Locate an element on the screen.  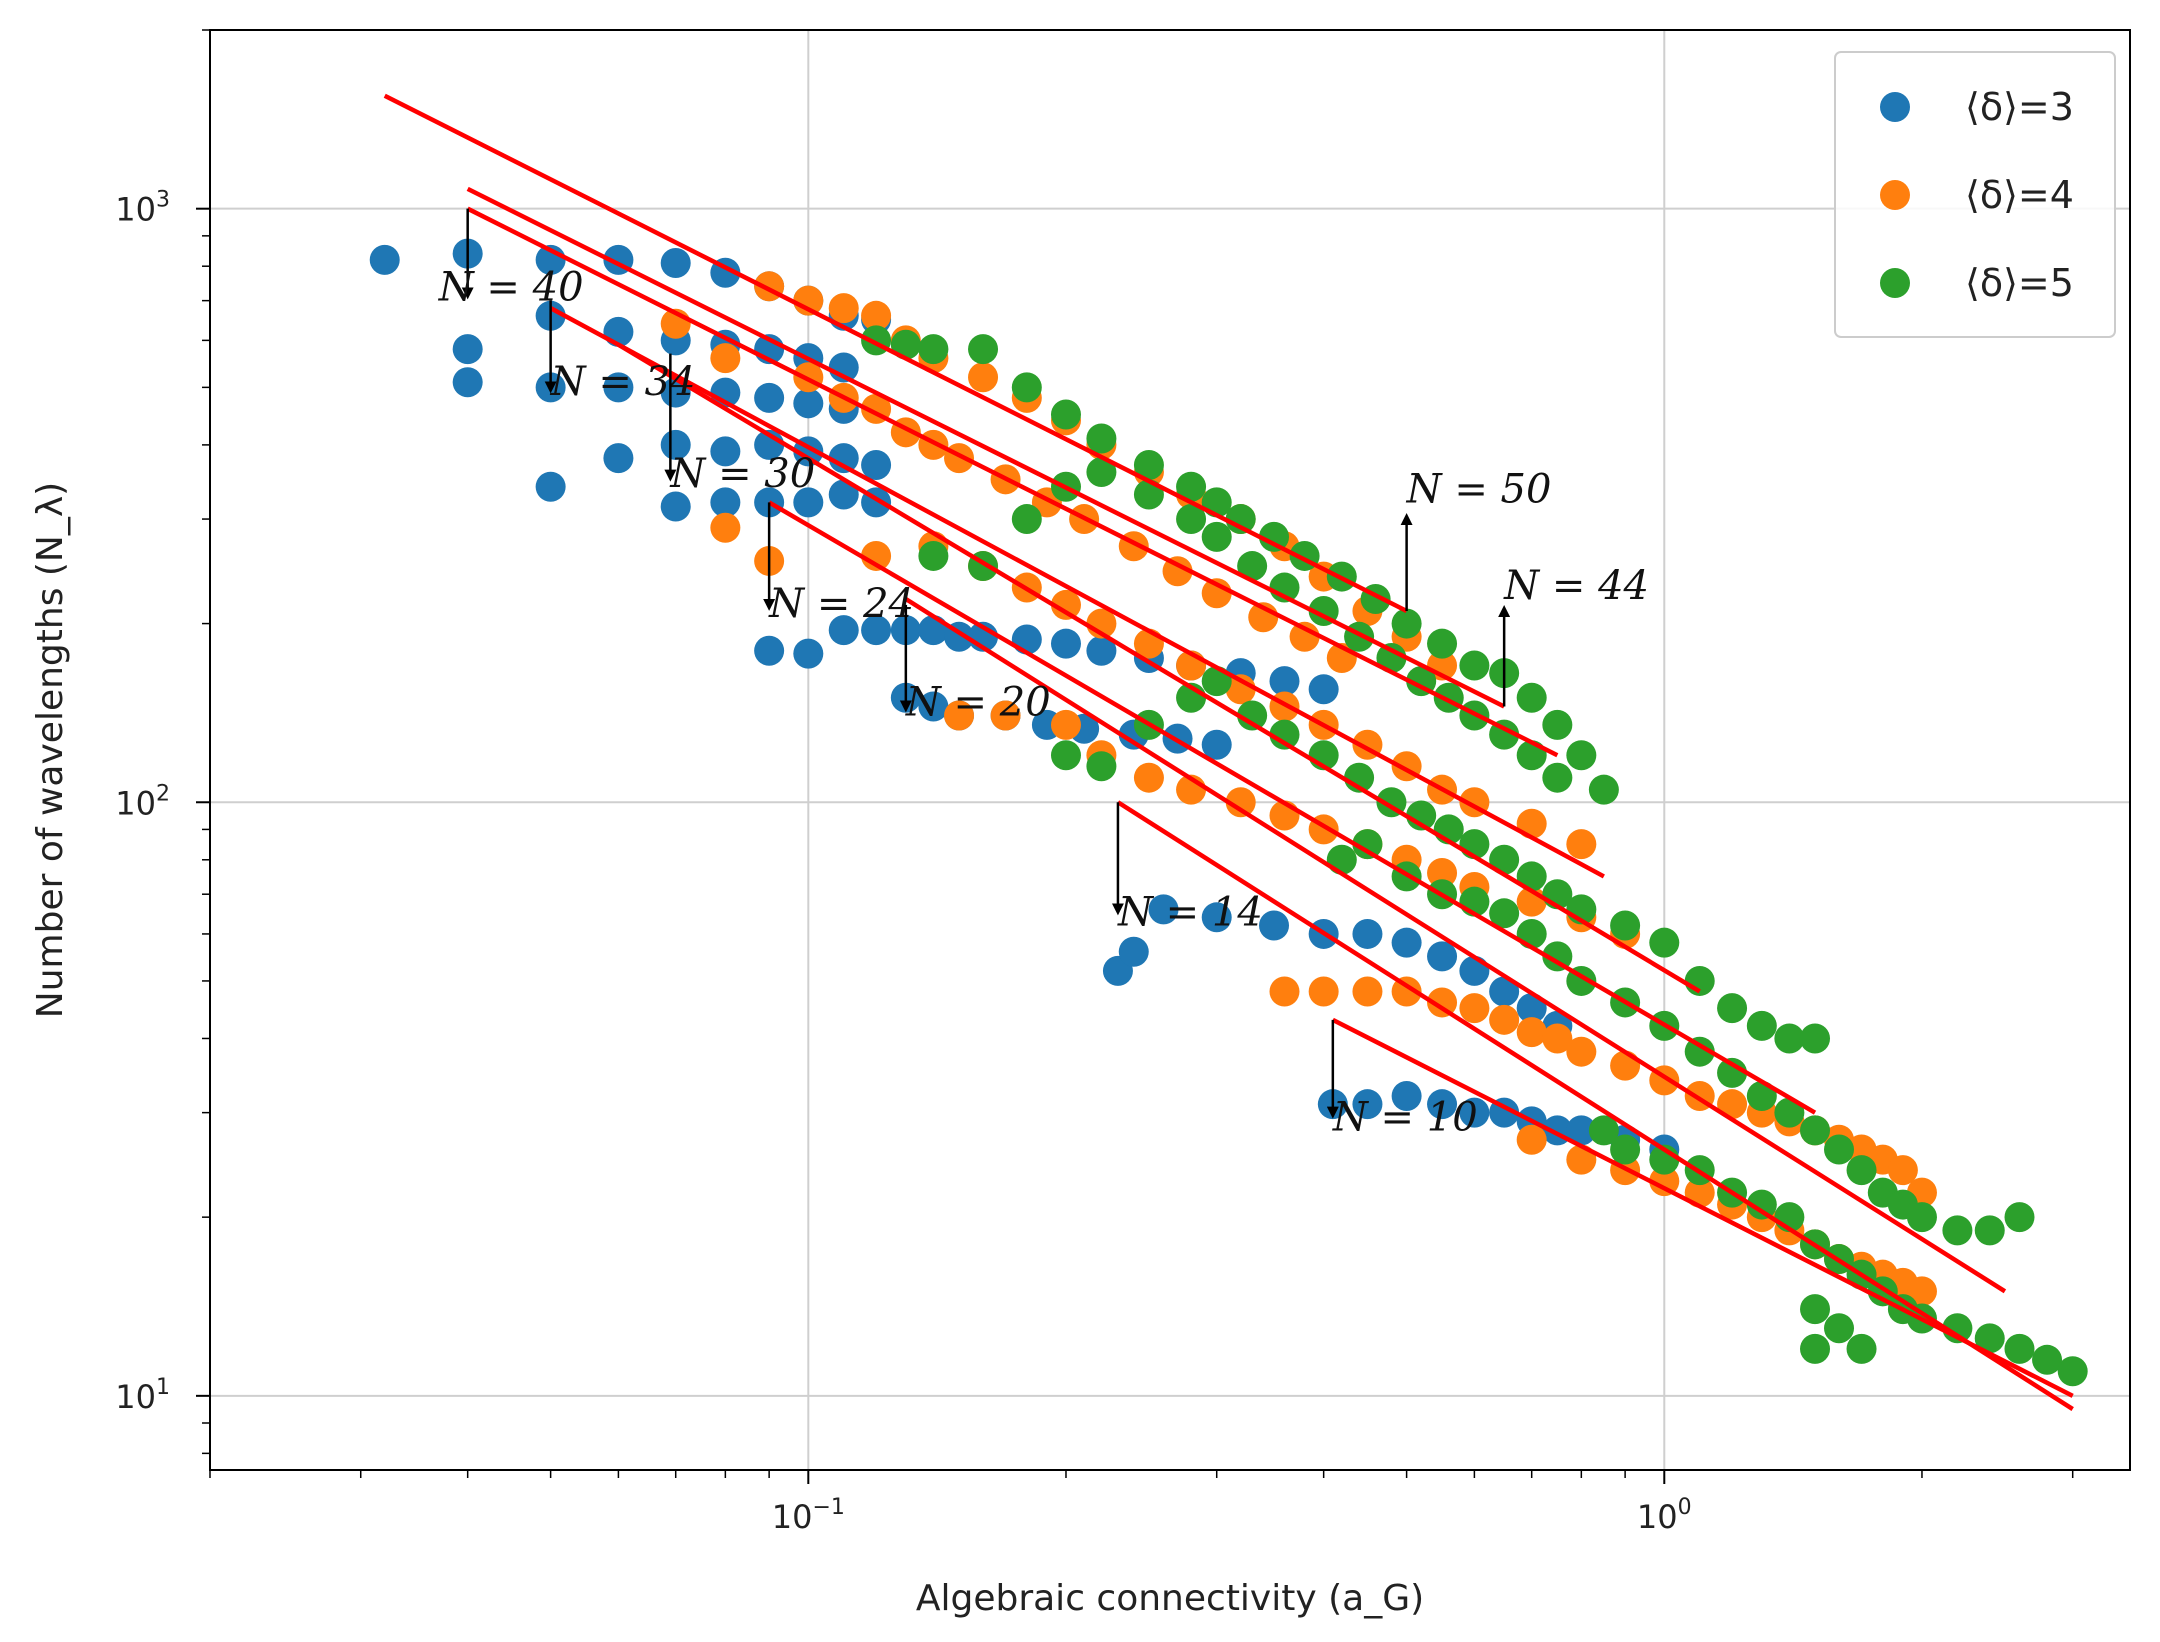
y-tick-base: 10 is located at coordinates (135, 1397).